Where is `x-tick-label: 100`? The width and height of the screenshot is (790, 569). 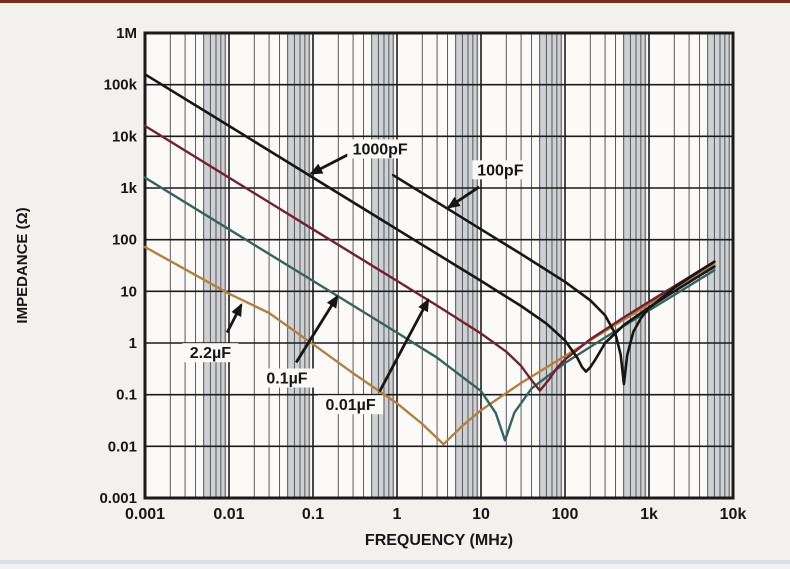 x-tick-label: 100 is located at coordinates (565, 514).